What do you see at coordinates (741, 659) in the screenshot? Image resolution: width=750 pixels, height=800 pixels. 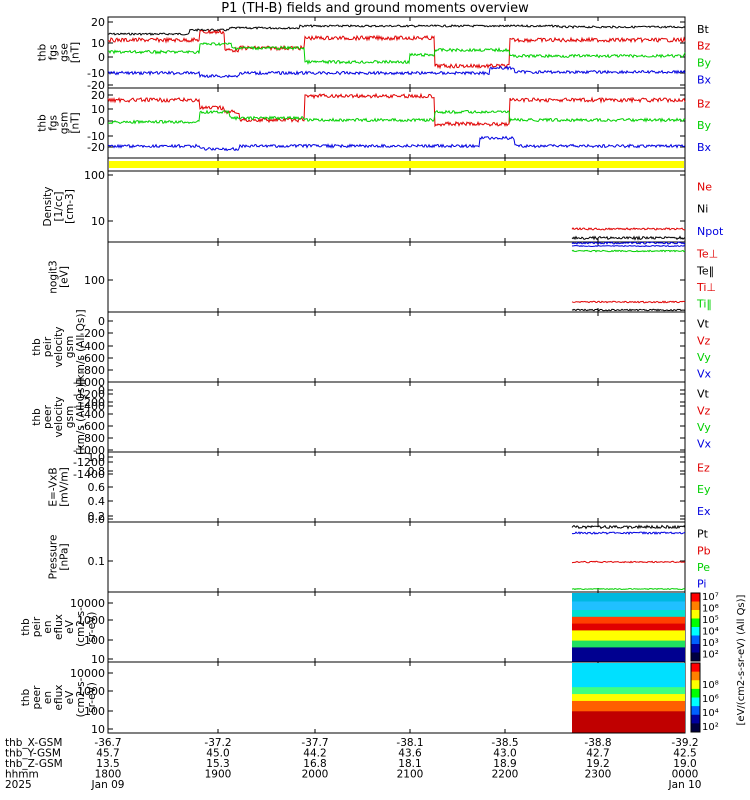 I see `colorbar-label: [eV/(cm2-s-sr-eV) (All Qs)]` at bounding box center [741, 659].